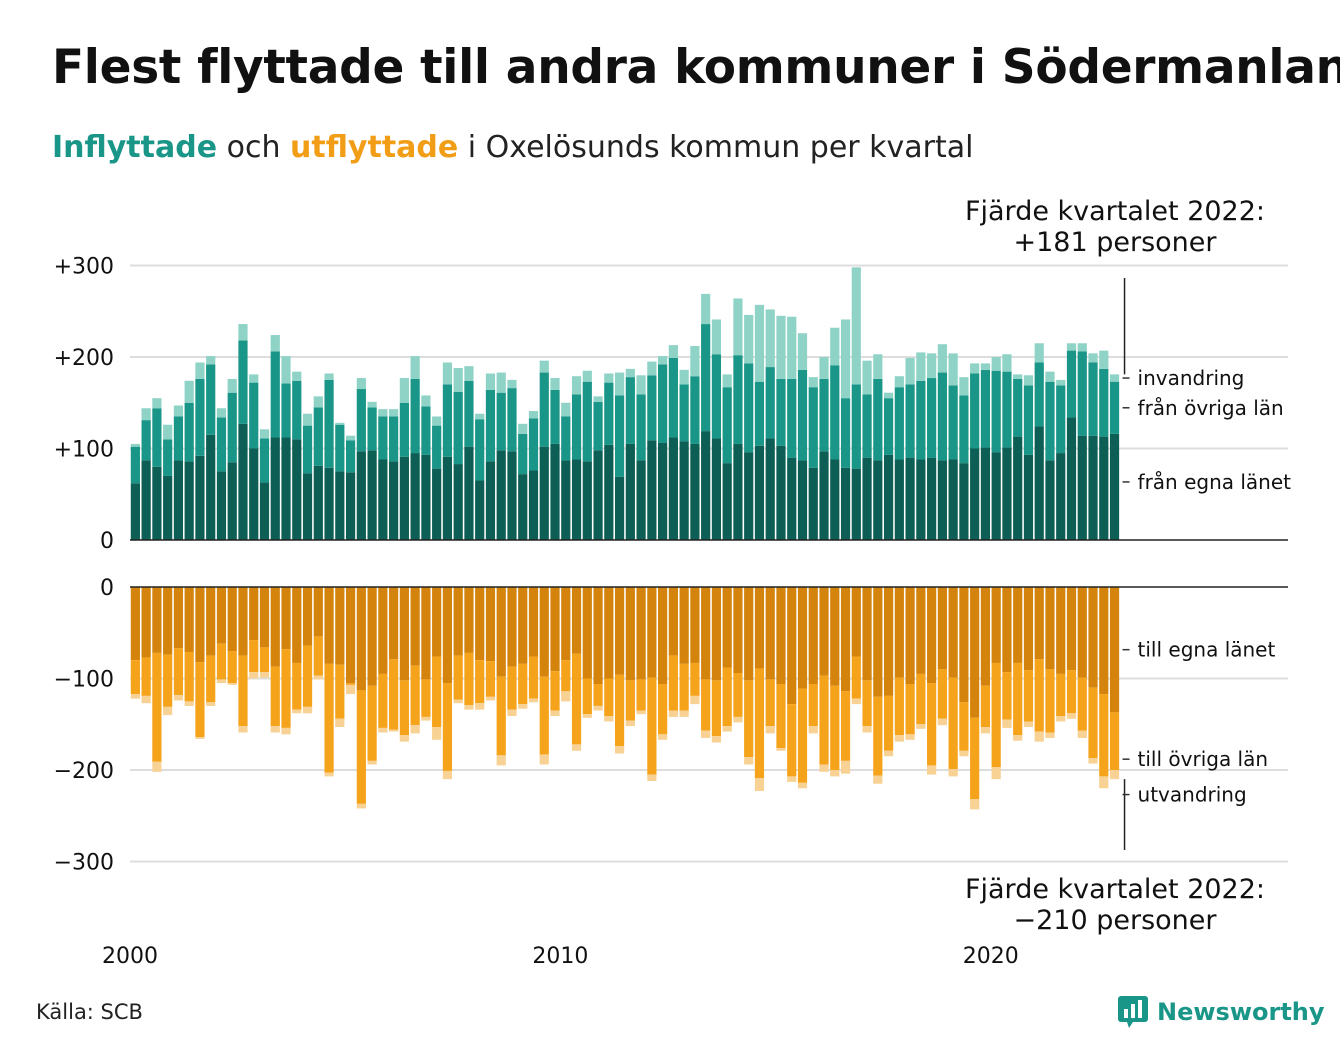 The height and width of the screenshot is (1060, 1340). Describe the element at coordinates (991, 956) in the screenshot. I see `x-tick-label: 2020` at that location.